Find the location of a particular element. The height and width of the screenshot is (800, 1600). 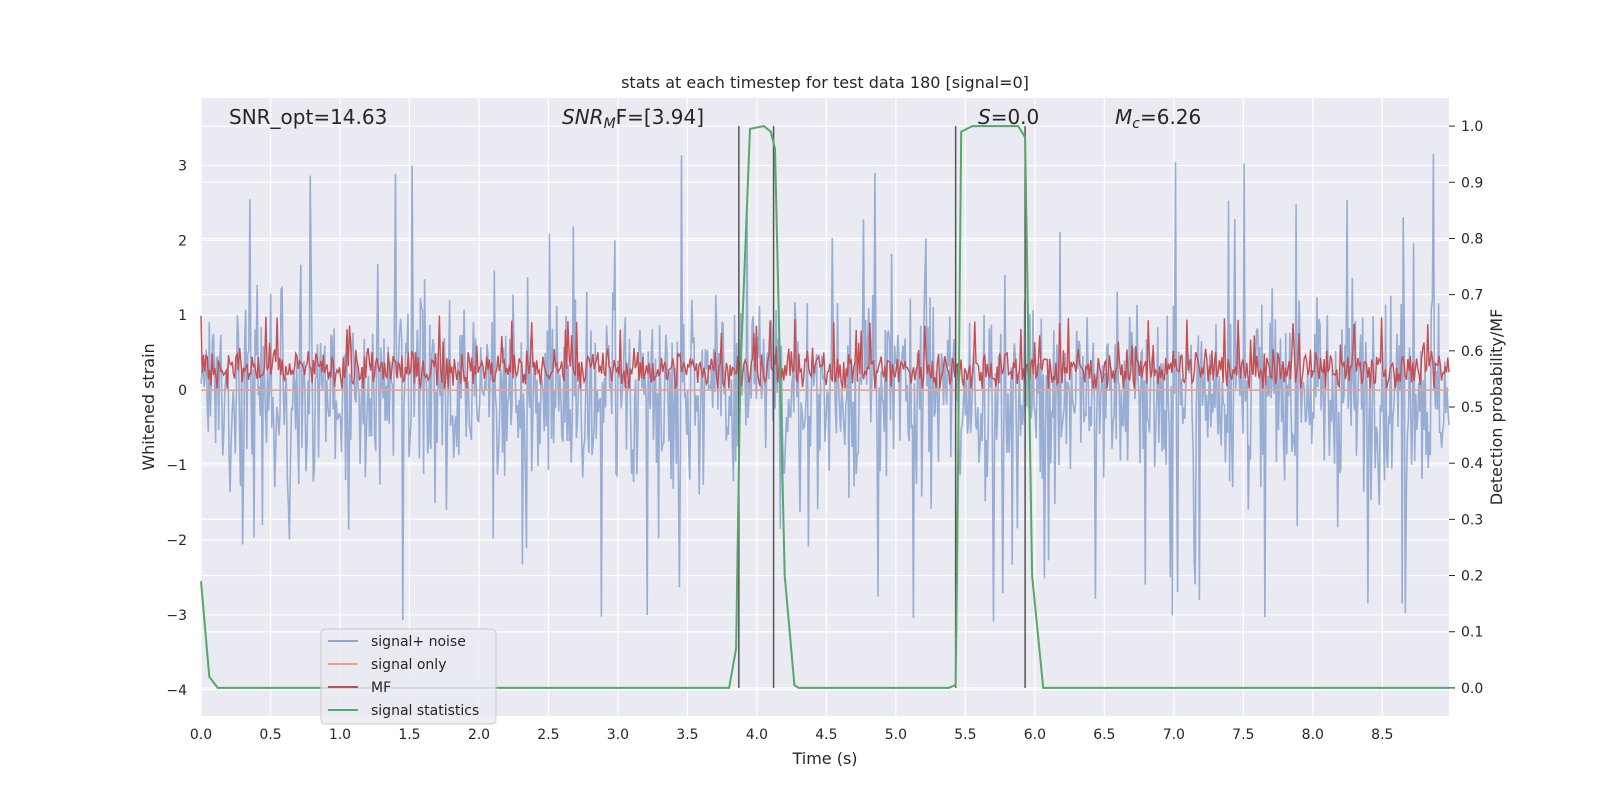

x-tick-label: 4.0 is located at coordinates (757, 735).